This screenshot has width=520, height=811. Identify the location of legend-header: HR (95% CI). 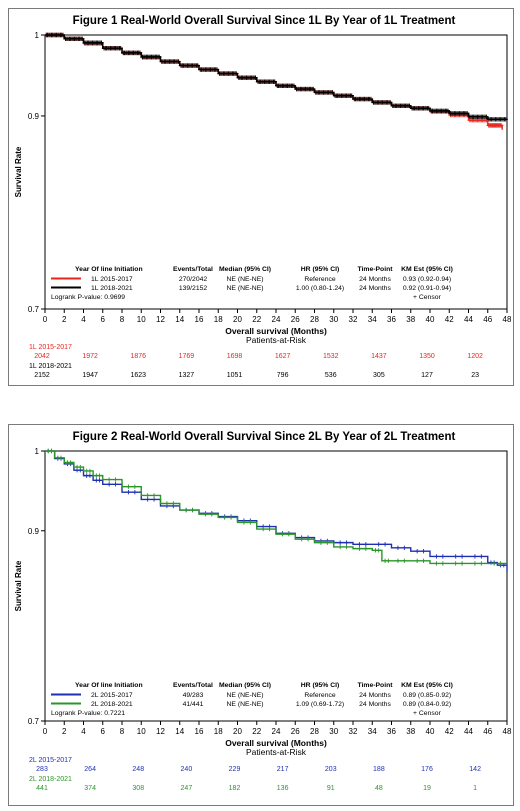
(320, 269).